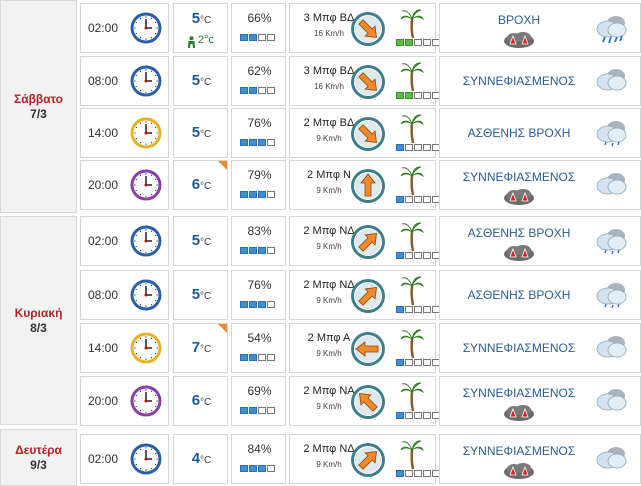  What do you see at coordinates (612, 297) in the screenshot?
I see `light-rain-cloud-icon` at bounding box center [612, 297].